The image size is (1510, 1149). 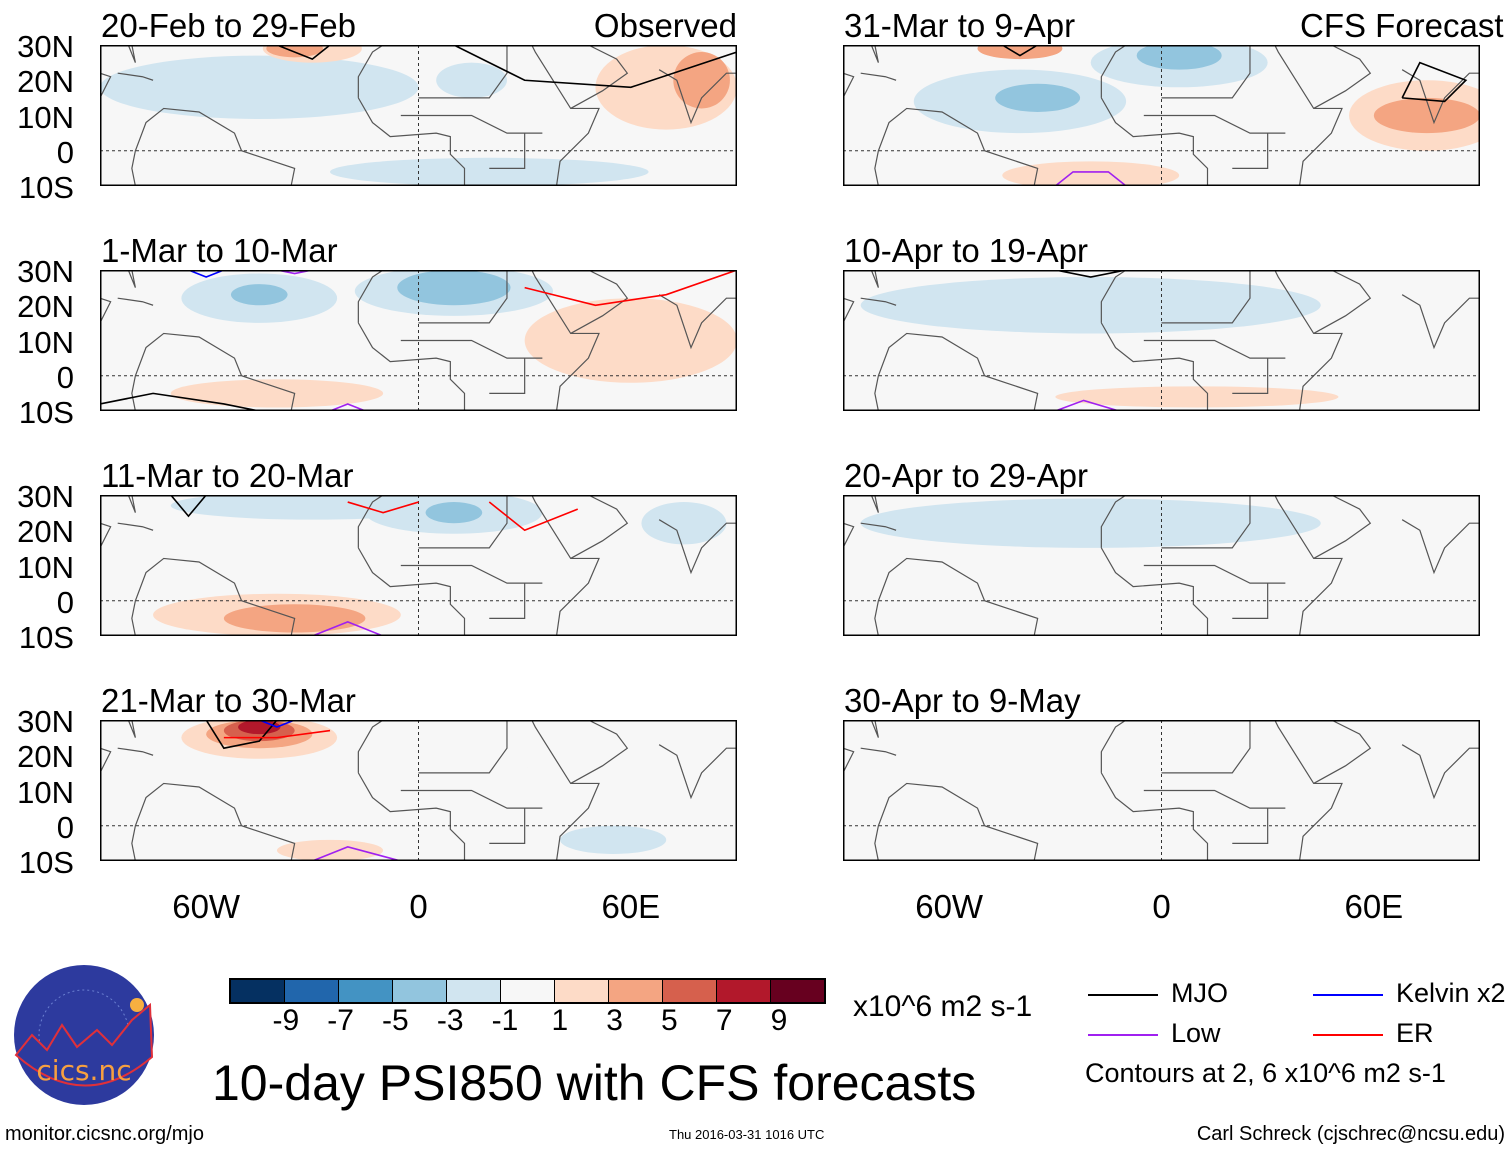 I want to click on contour-low, so click(x=1090, y=178).